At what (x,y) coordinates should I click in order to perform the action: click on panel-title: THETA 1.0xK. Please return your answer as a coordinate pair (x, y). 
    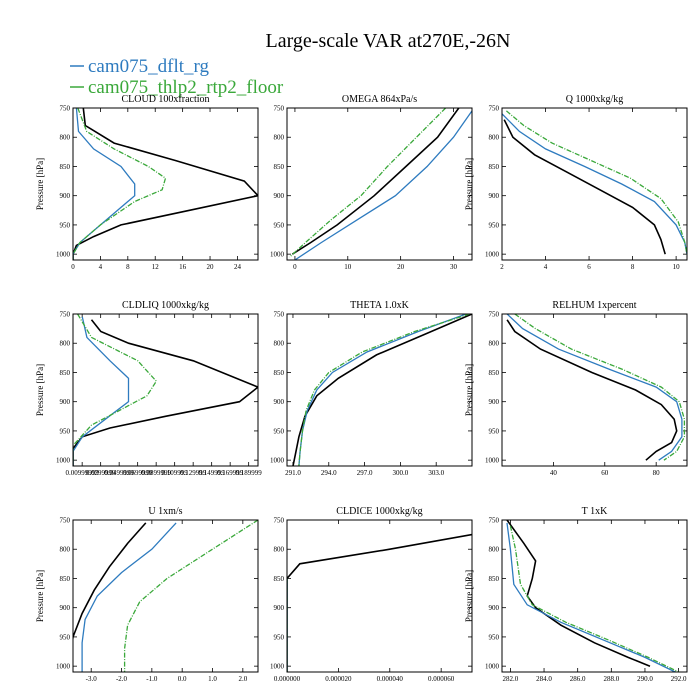
    Looking at the image, I should click on (379, 305).